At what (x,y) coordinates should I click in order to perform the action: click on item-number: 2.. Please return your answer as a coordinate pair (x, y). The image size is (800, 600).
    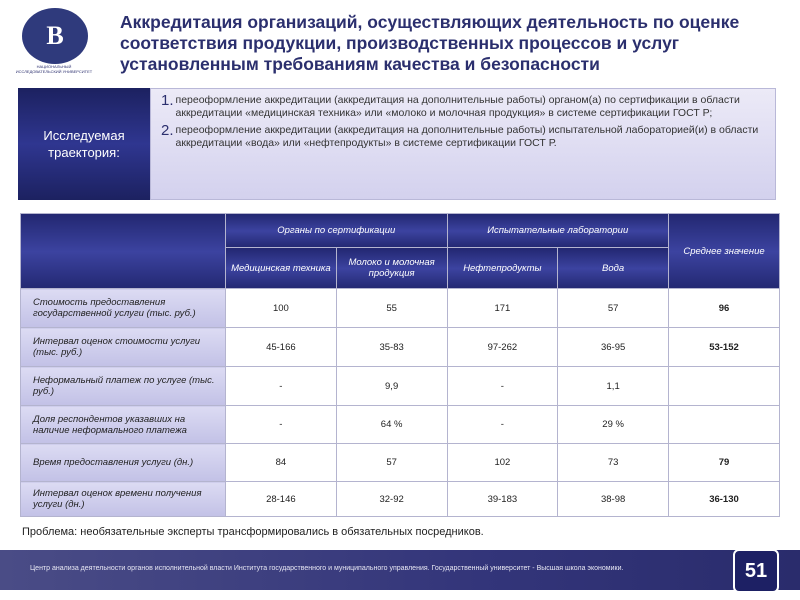
    Looking at the image, I should click on (167, 130).